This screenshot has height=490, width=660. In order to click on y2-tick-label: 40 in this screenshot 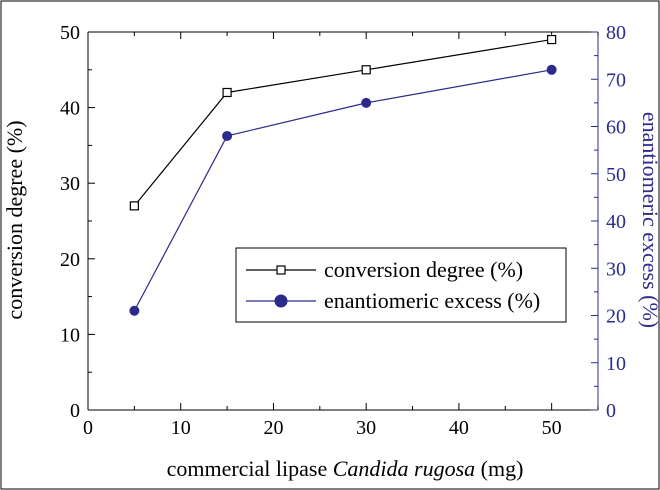, I will do `click(616, 222)`.